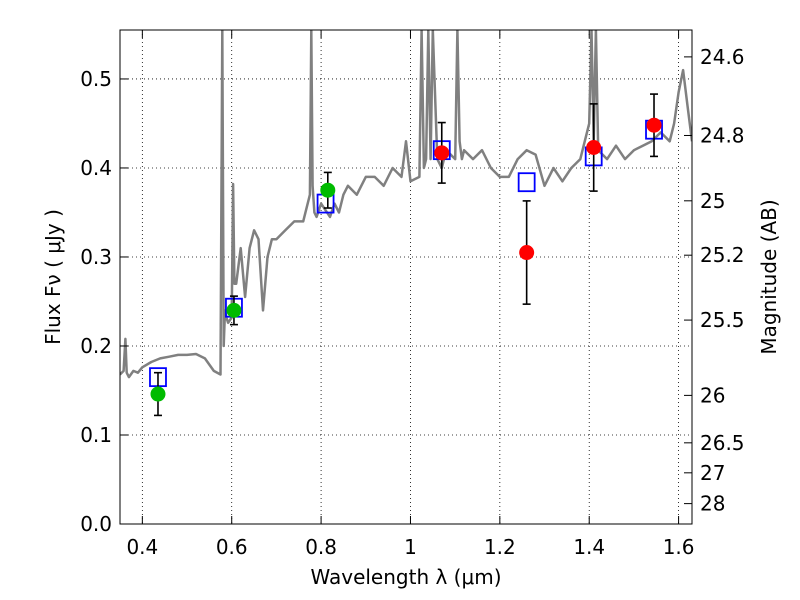 This screenshot has width=800, height=600. I want to click on y-tick-label: 0.5, so click(96, 79).